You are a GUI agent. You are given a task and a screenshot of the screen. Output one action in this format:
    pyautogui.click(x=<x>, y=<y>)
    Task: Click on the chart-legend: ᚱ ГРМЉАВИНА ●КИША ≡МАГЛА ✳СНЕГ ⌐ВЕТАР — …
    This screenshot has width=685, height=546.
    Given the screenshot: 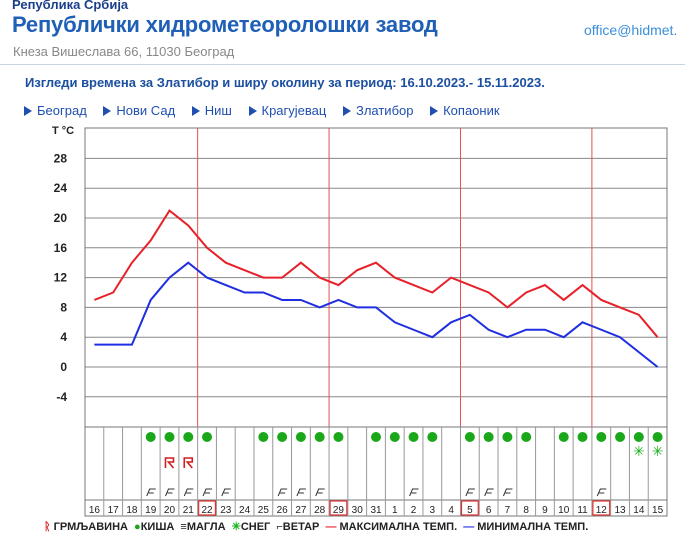 What is the action you would take?
    pyautogui.click(x=317, y=526)
    